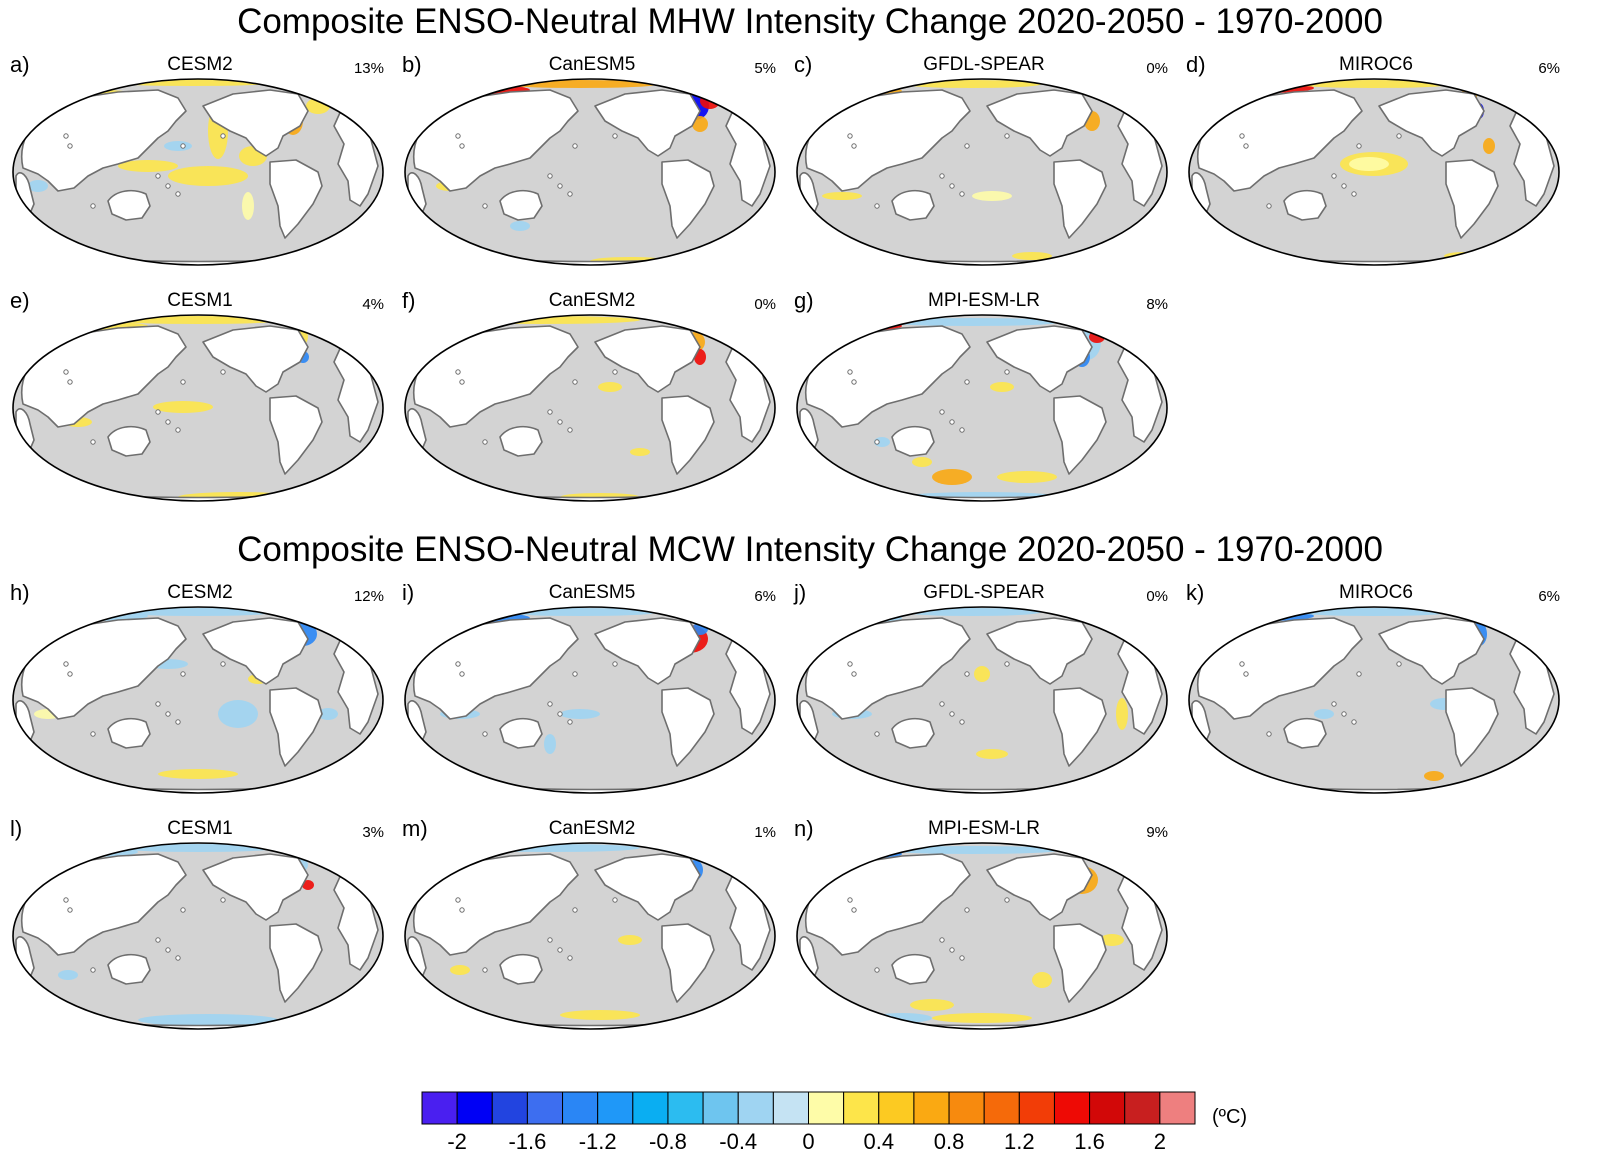 This screenshot has width=1620, height=1159. Describe the element at coordinates (412, 64) in the screenshot. I see `panel-letter: b)` at that location.